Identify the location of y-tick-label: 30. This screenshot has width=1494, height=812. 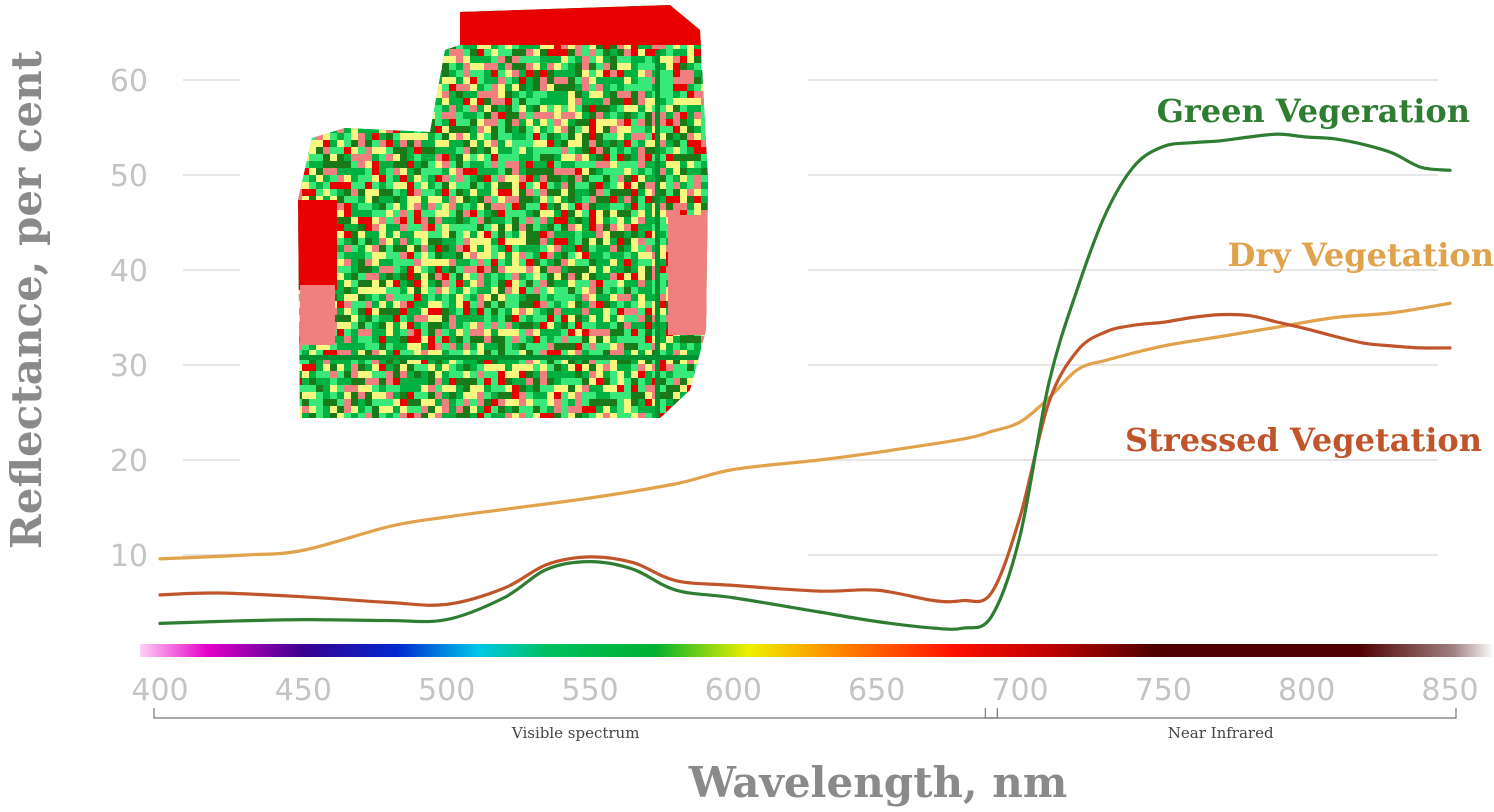
(129, 366).